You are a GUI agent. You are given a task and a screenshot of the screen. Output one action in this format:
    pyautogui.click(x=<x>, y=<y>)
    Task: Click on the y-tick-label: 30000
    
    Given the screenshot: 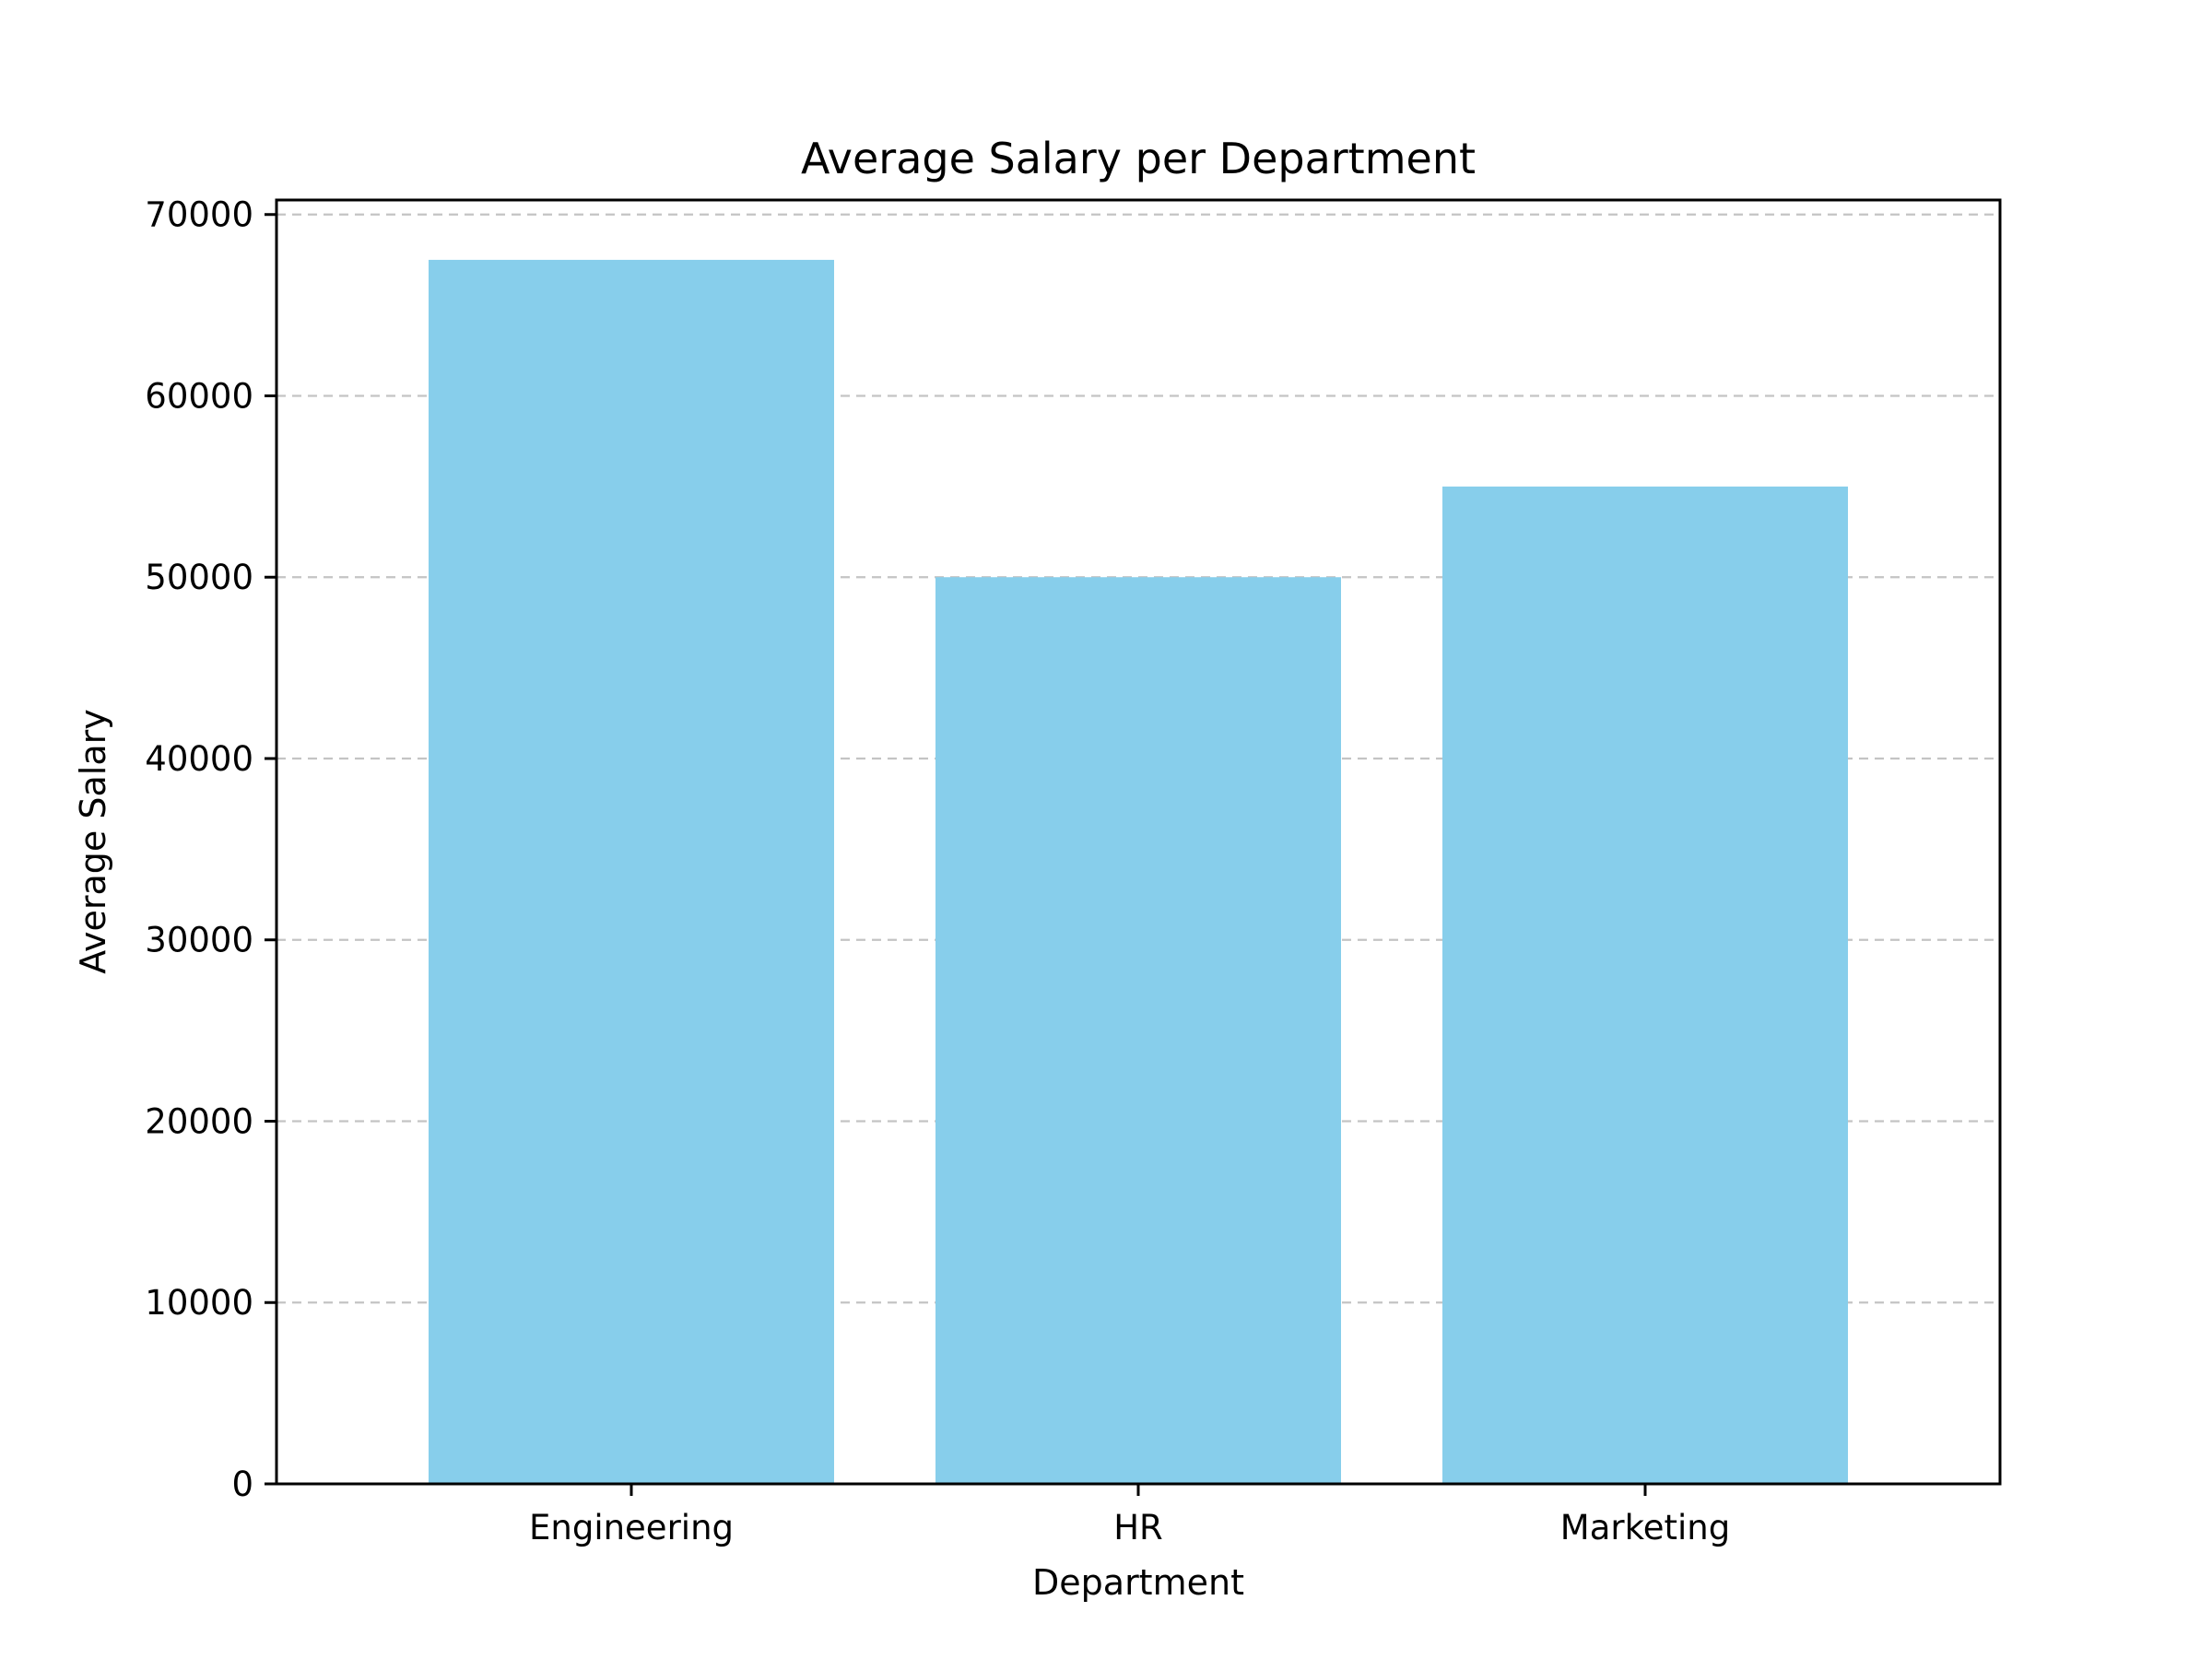 What is the action you would take?
    pyautogui.click(x=199, y=940)
    